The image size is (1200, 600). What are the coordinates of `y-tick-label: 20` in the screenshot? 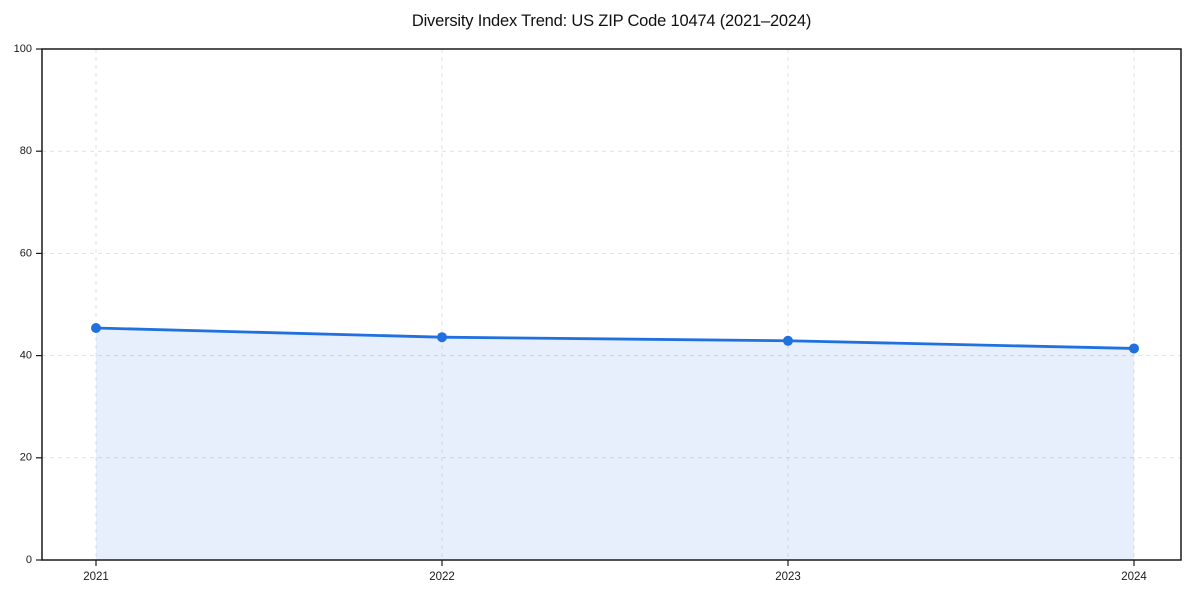 It's located at (26, 458).